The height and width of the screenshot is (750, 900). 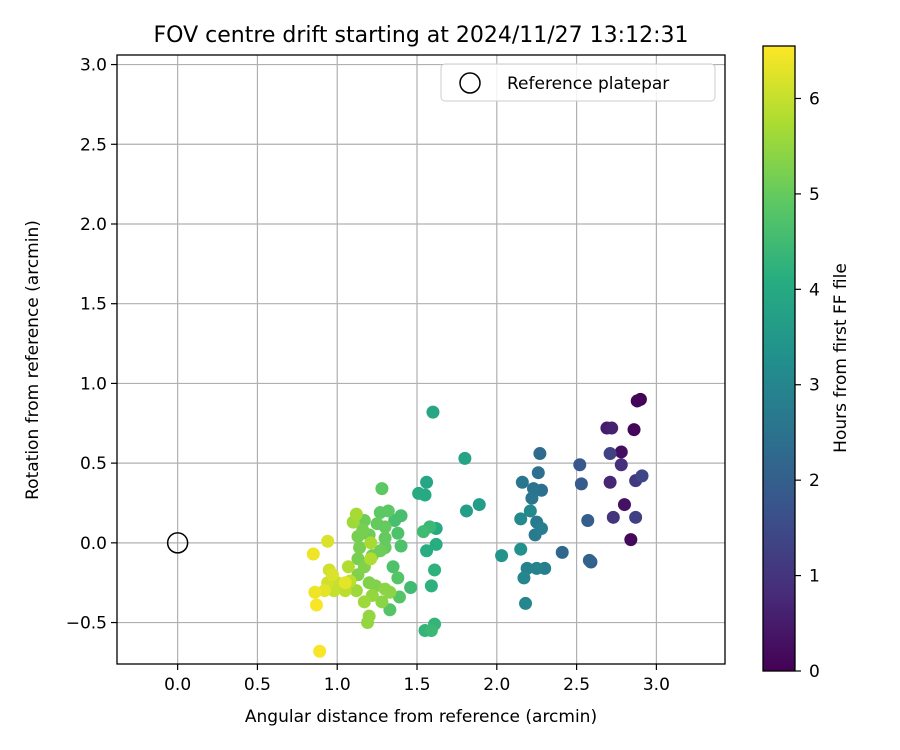 I want to click on y-tick-label: 3.0, so click(x=93, y=66).